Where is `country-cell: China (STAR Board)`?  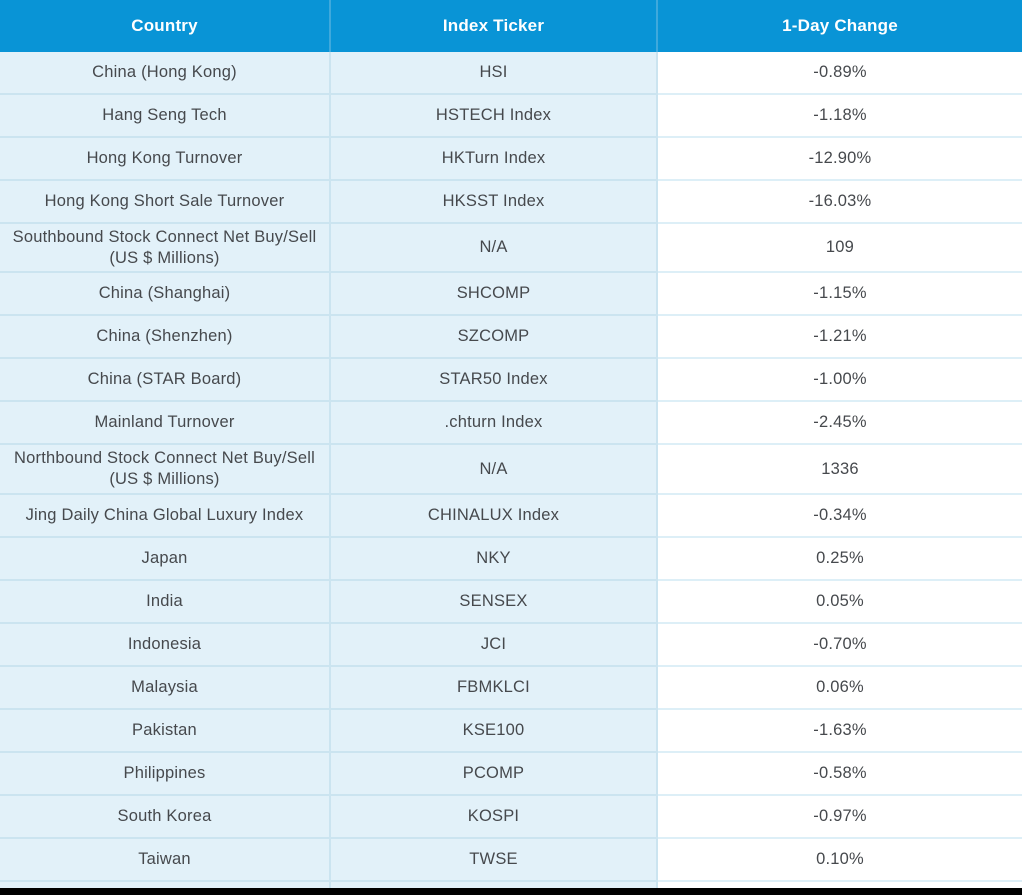
country-cell: China (STAR Board) is located at coordinates (165, 380).